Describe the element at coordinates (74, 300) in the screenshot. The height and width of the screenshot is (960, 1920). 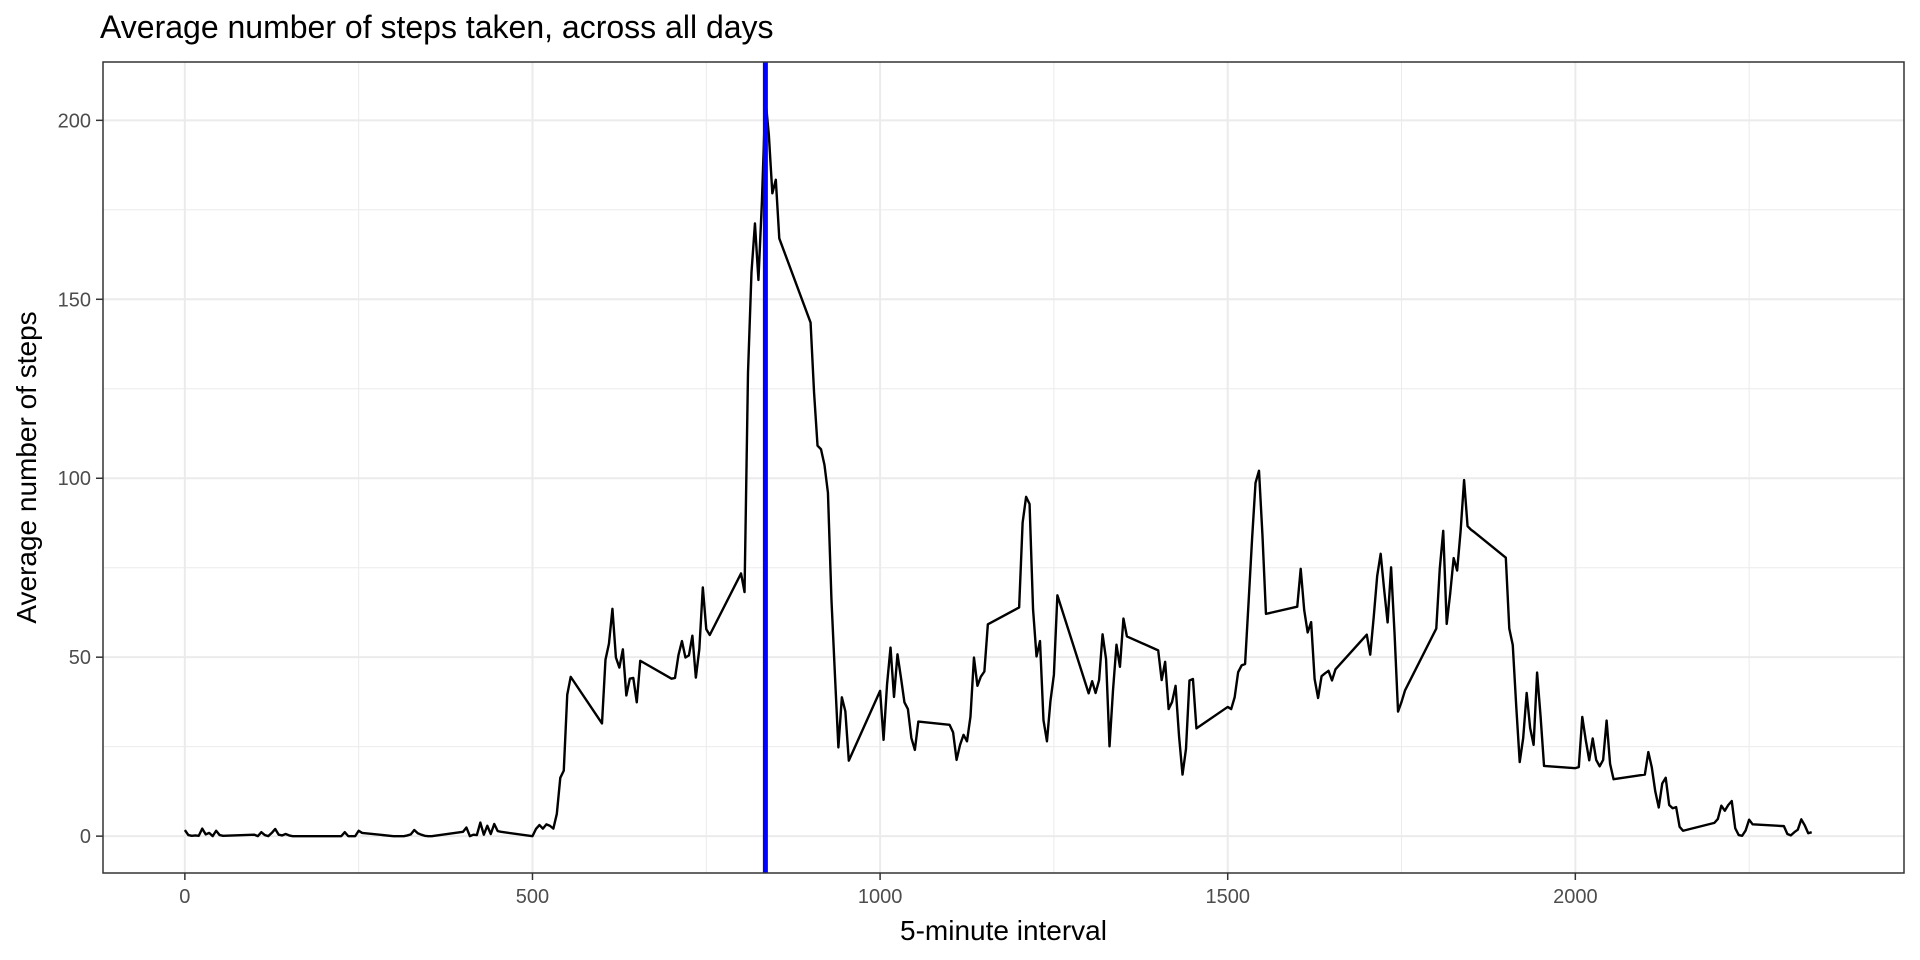
I see `y-tick-label: 150` at that location.